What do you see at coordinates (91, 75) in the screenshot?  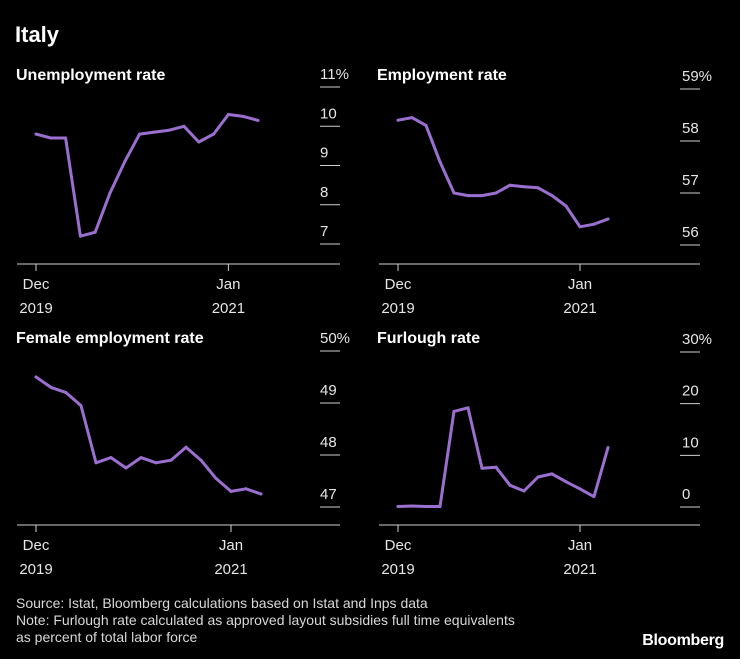 I see `panel-title-unemployment: Unemployment rate` at bounding box center [91, 75].